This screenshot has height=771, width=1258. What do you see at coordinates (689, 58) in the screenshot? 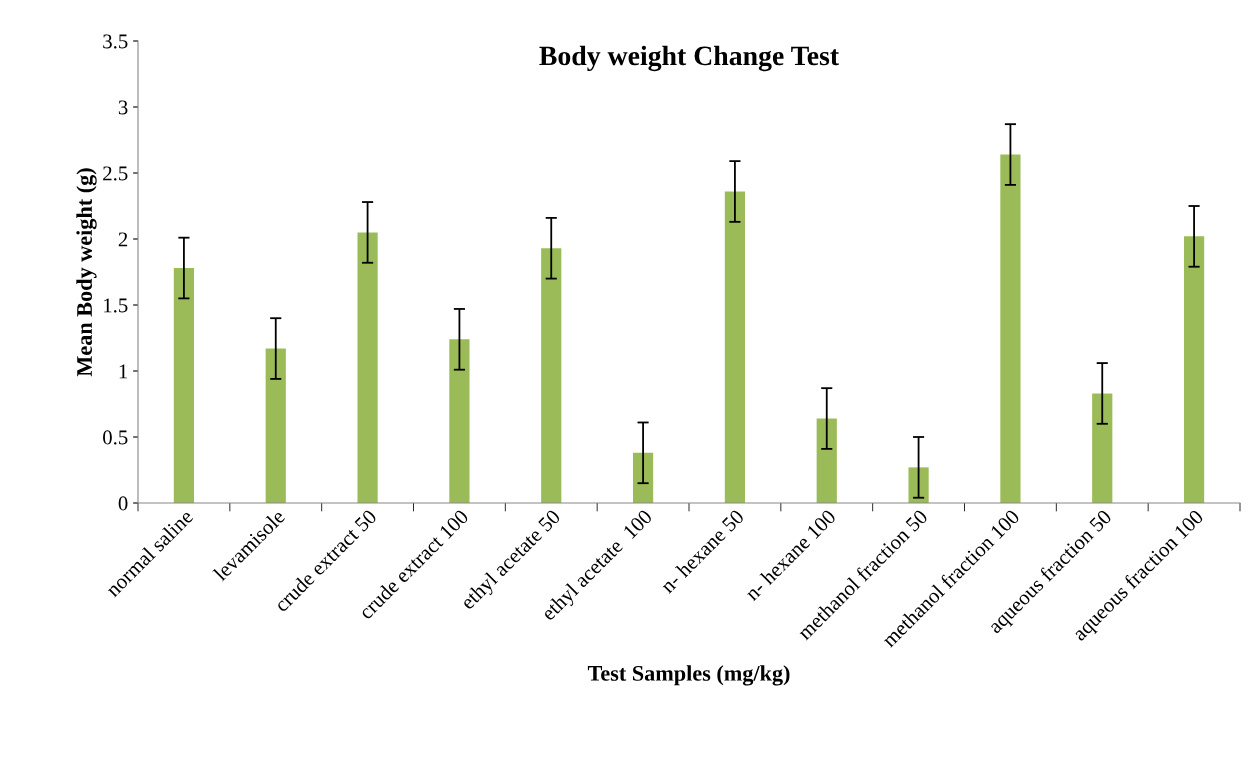
I see `chart-title: Body weight Change Test` at bounding box center [689, 58].